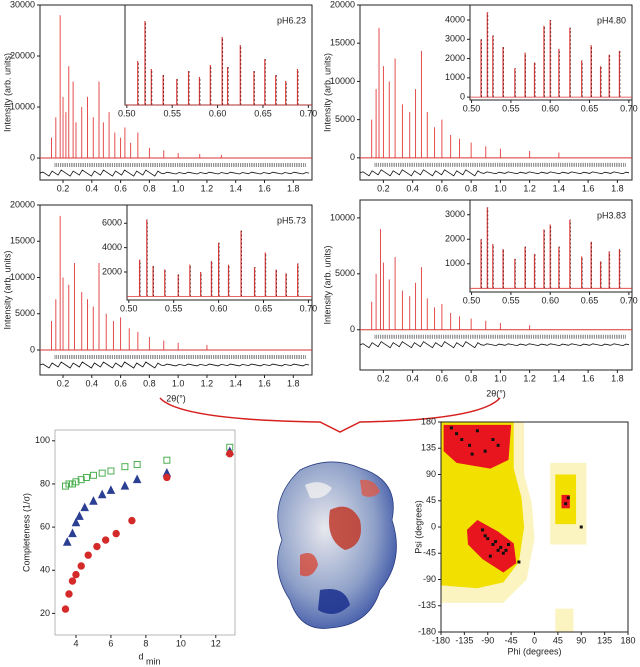 This screenshot has height=667, width=640. What do you see at coordinates (45, 570) in the screenshot?
I see `y-tick-label: 40` at bounding box center [45, 570].